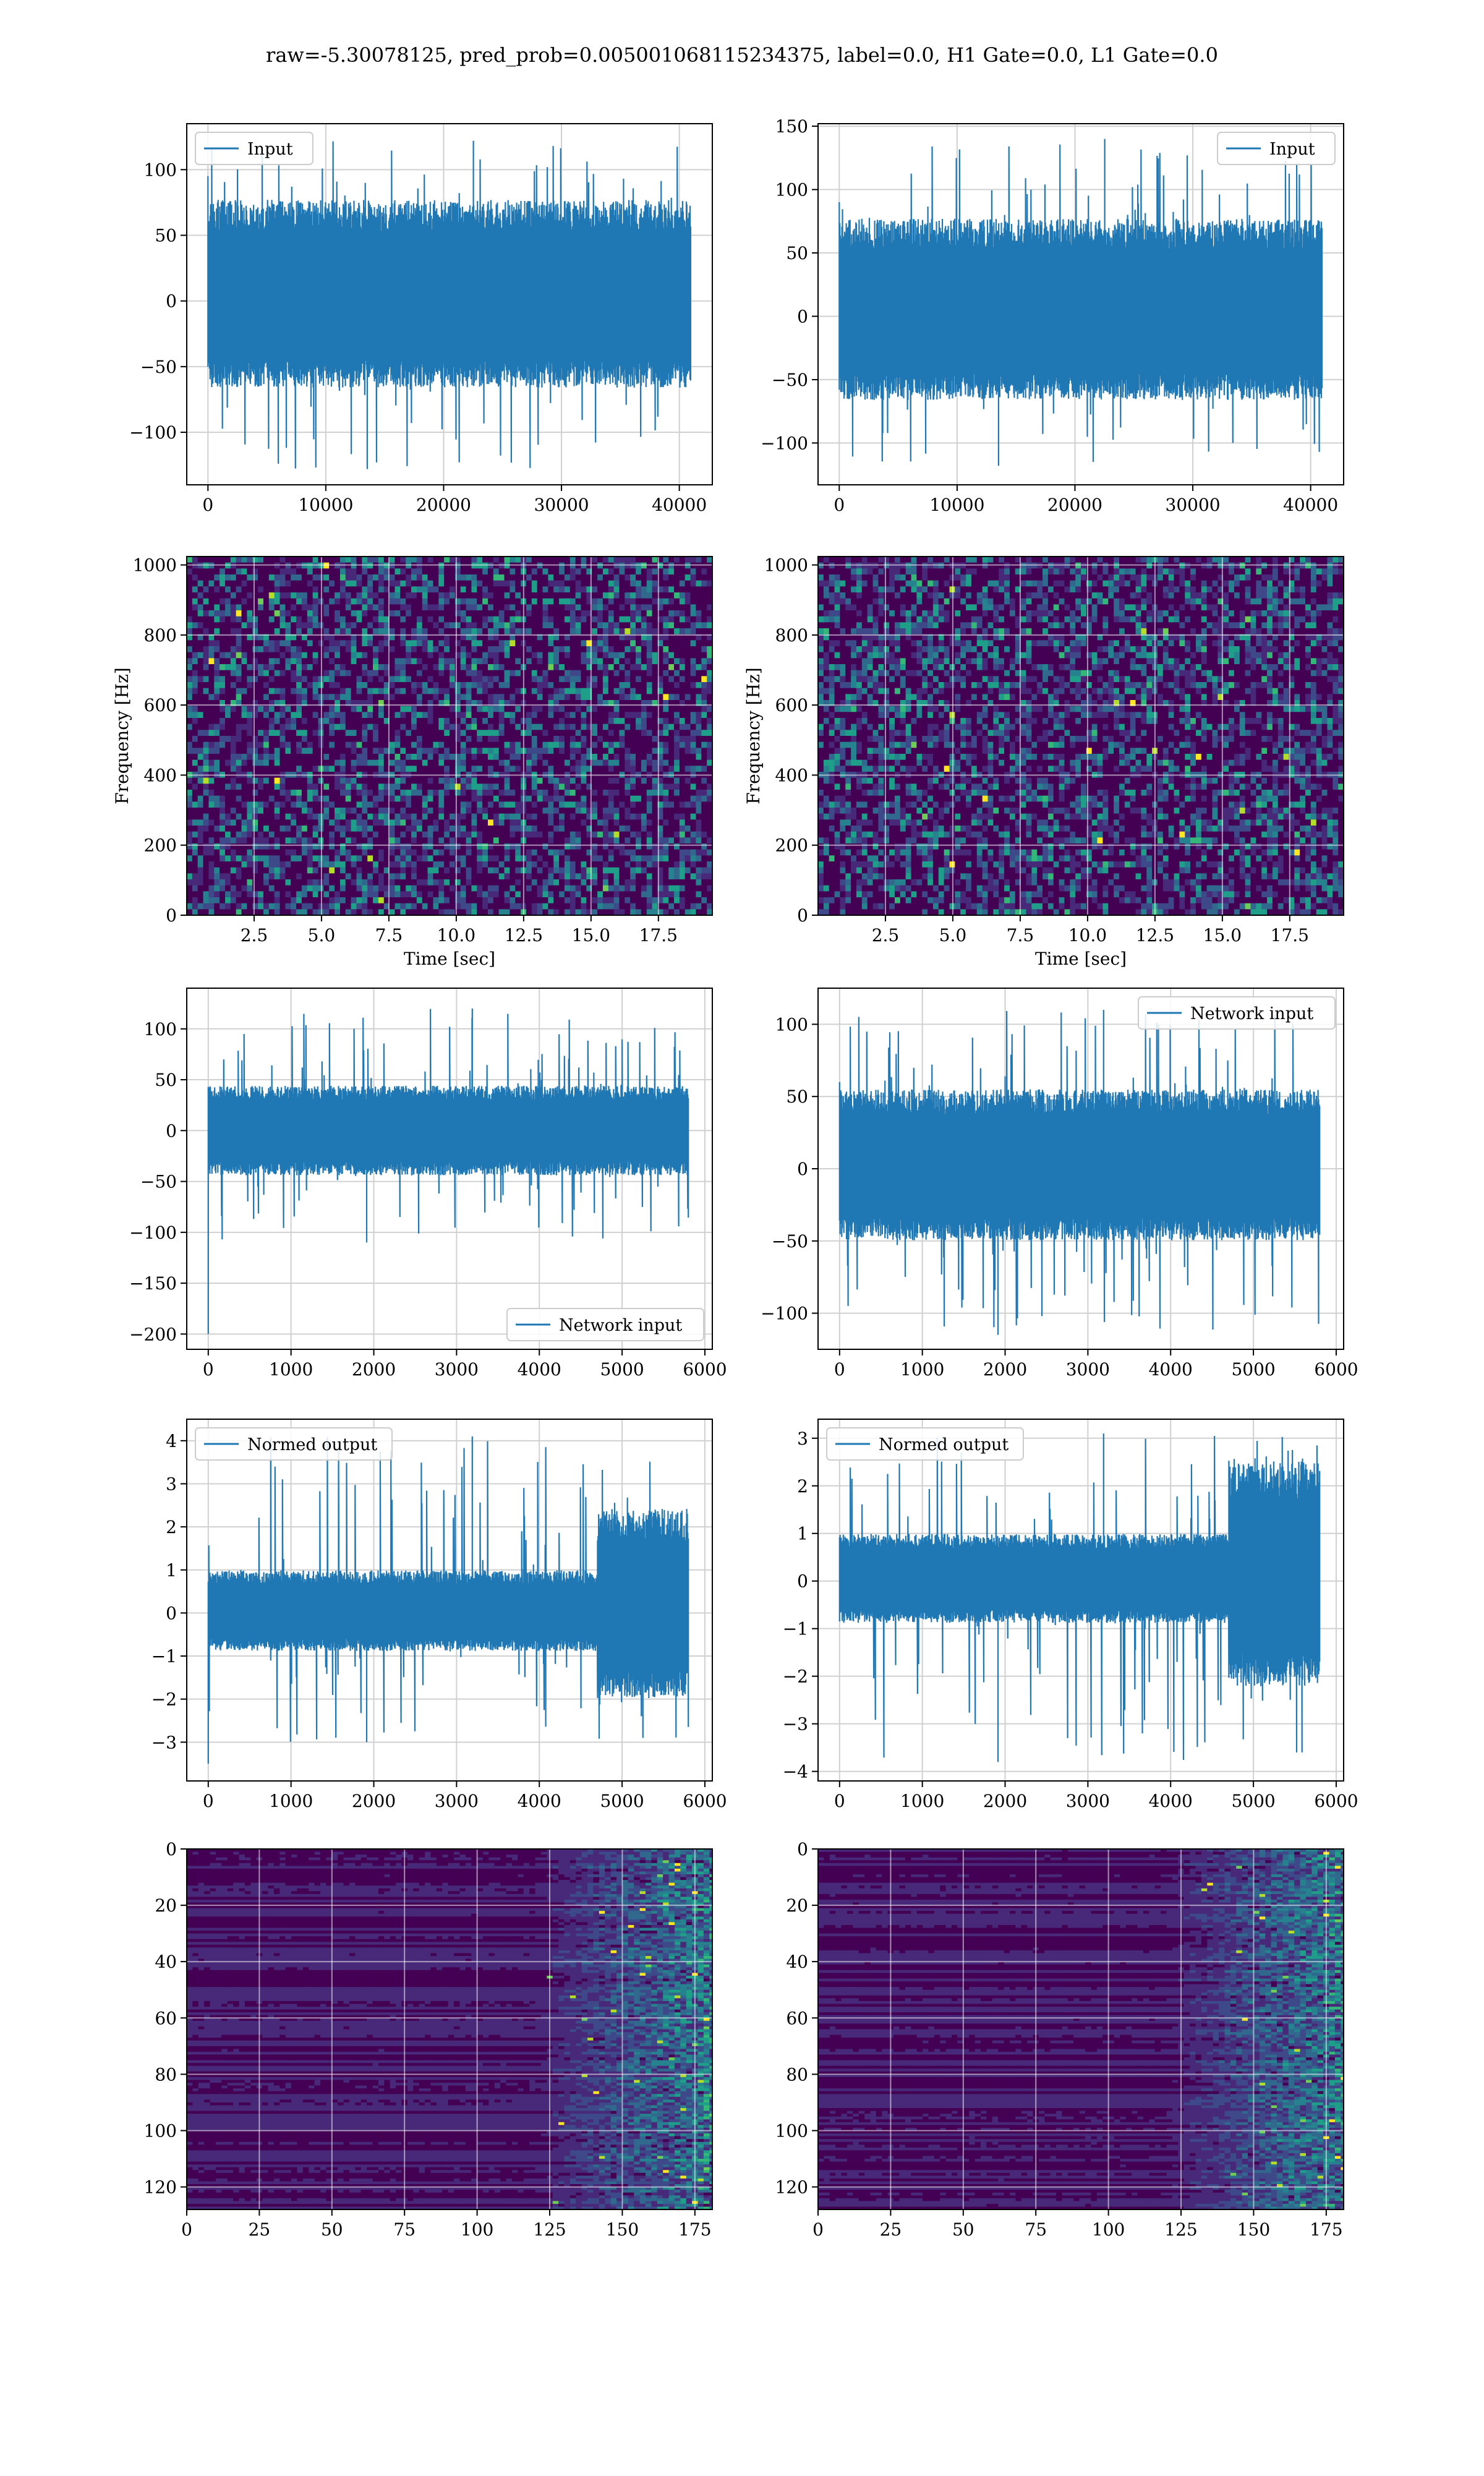 This screenshot has height=2476, width=1484. Describe the element at coordinates (791, 705) in the screenshot. I see `l1-spectrogram-ytick-label: 600` at that location.